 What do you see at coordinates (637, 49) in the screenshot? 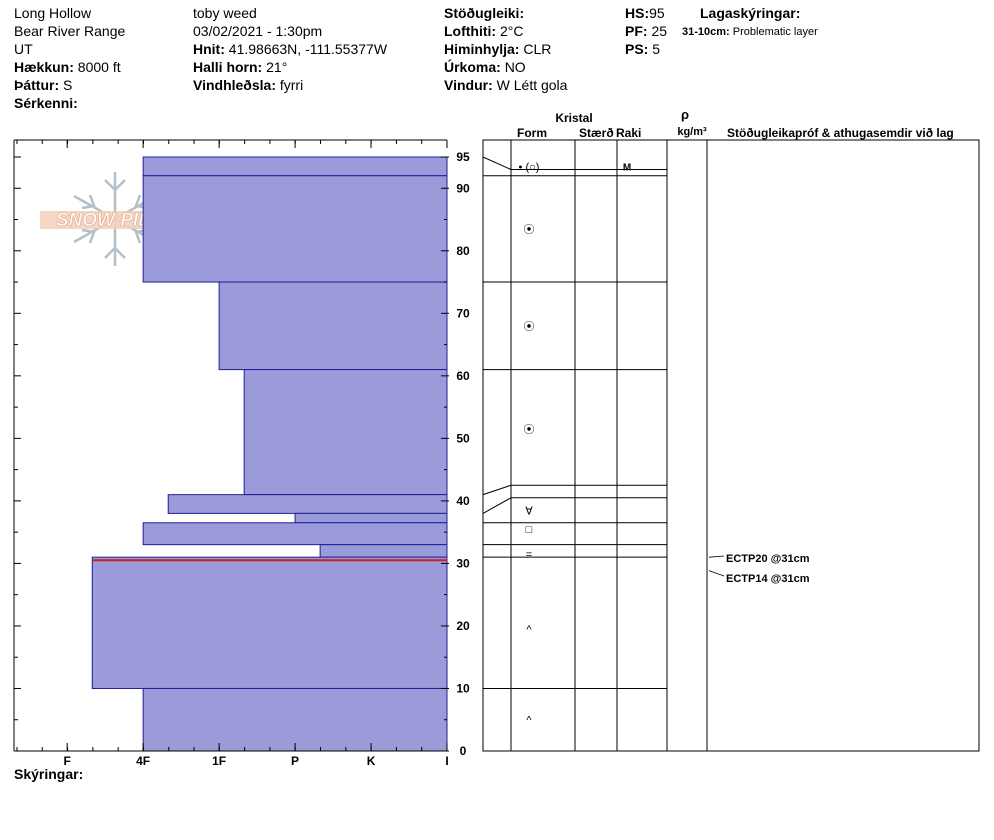
I see `ps-label: PS:` at bounding box center [637, 49].